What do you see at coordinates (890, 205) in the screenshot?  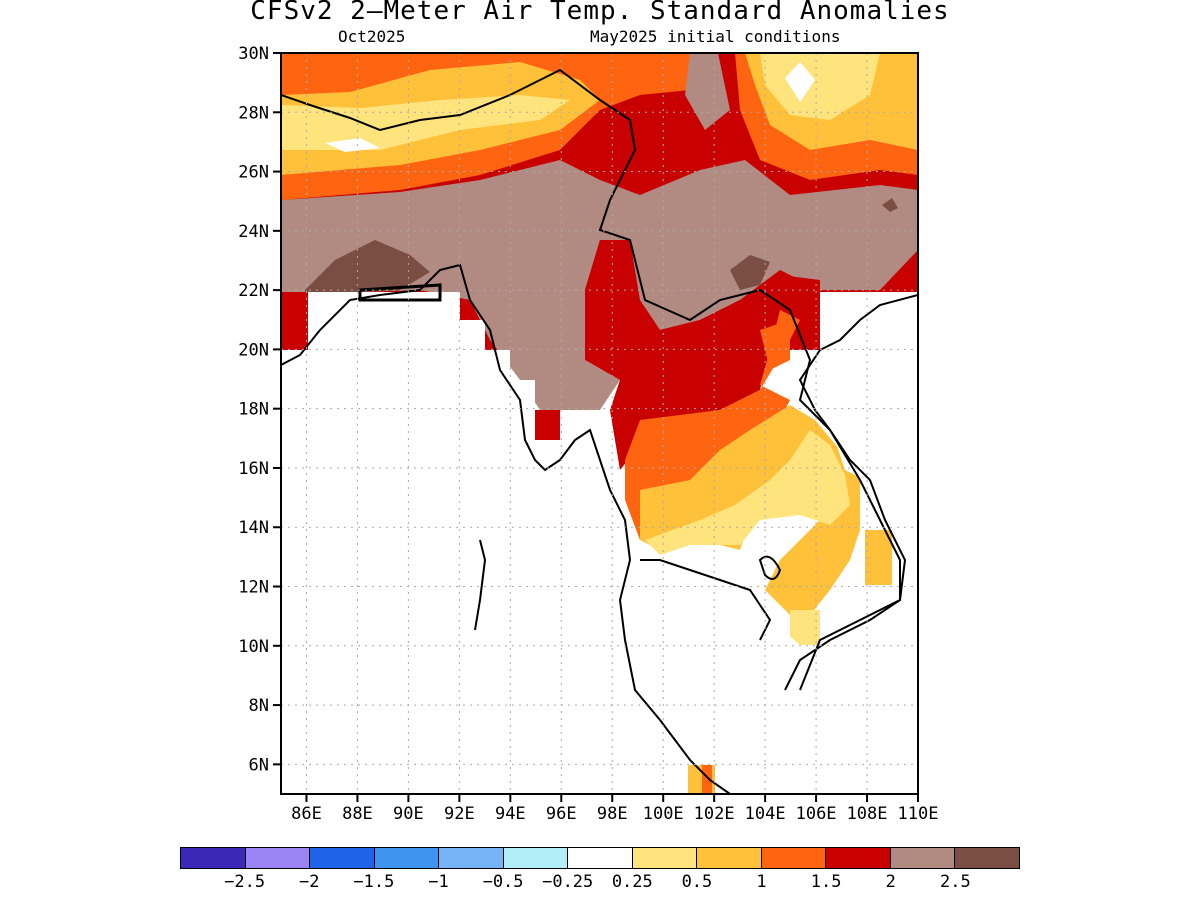 I see `anomaly-region-3-small` at bounding box center [890, 205].